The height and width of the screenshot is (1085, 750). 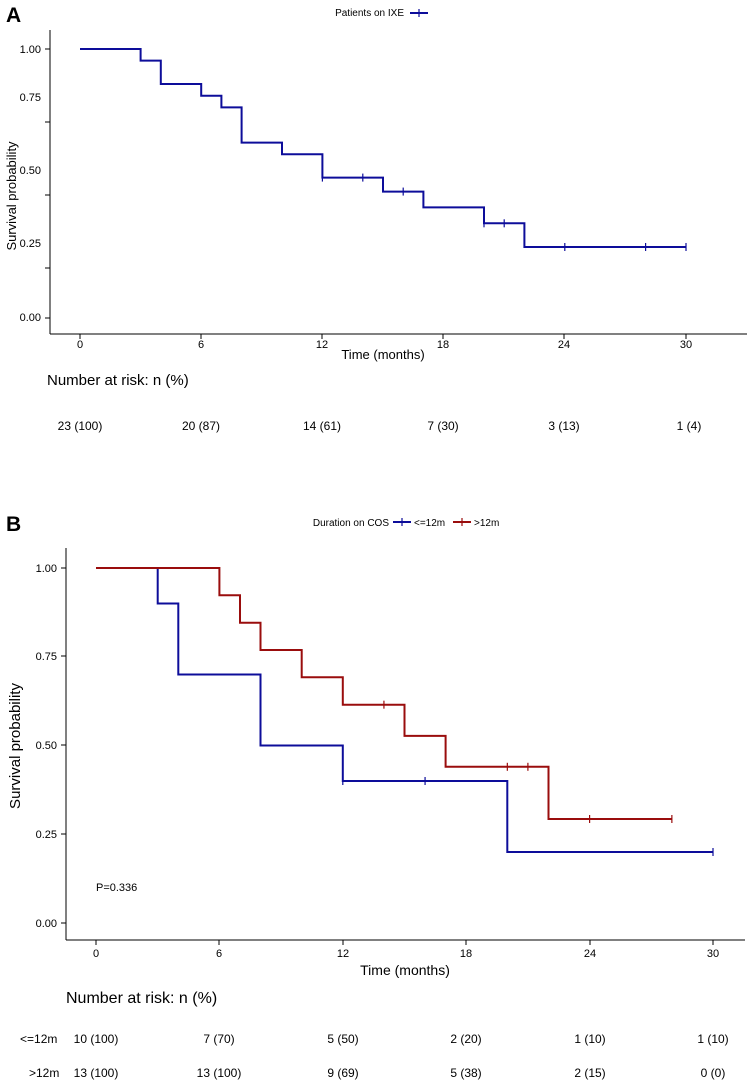 What do you see at coordinates (342, 1039) in the screenshot?
I see `panel-b-risk-value: 5 (50)` at bounding box center [342, 1039].